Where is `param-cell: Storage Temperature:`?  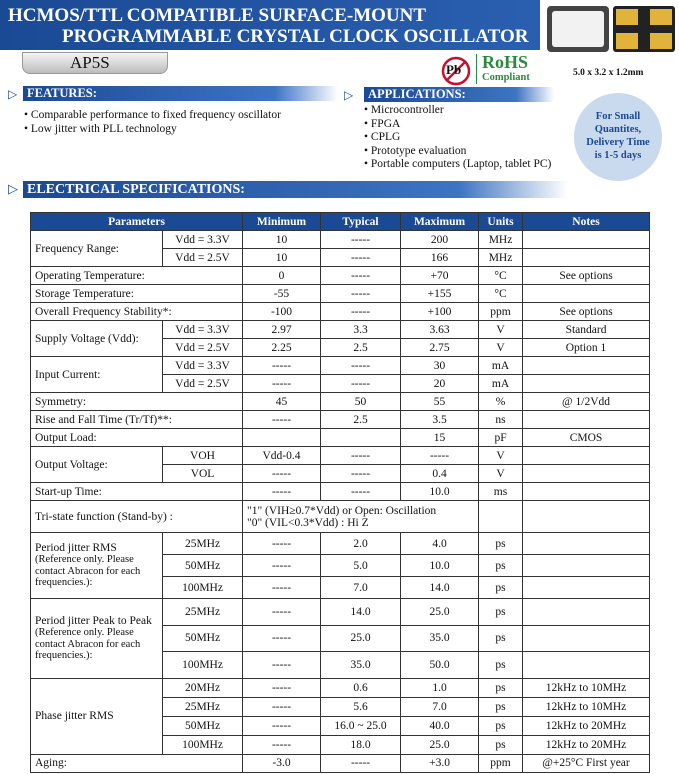
param-cell: Storage Temperature: is located at coordinates (136, 293).